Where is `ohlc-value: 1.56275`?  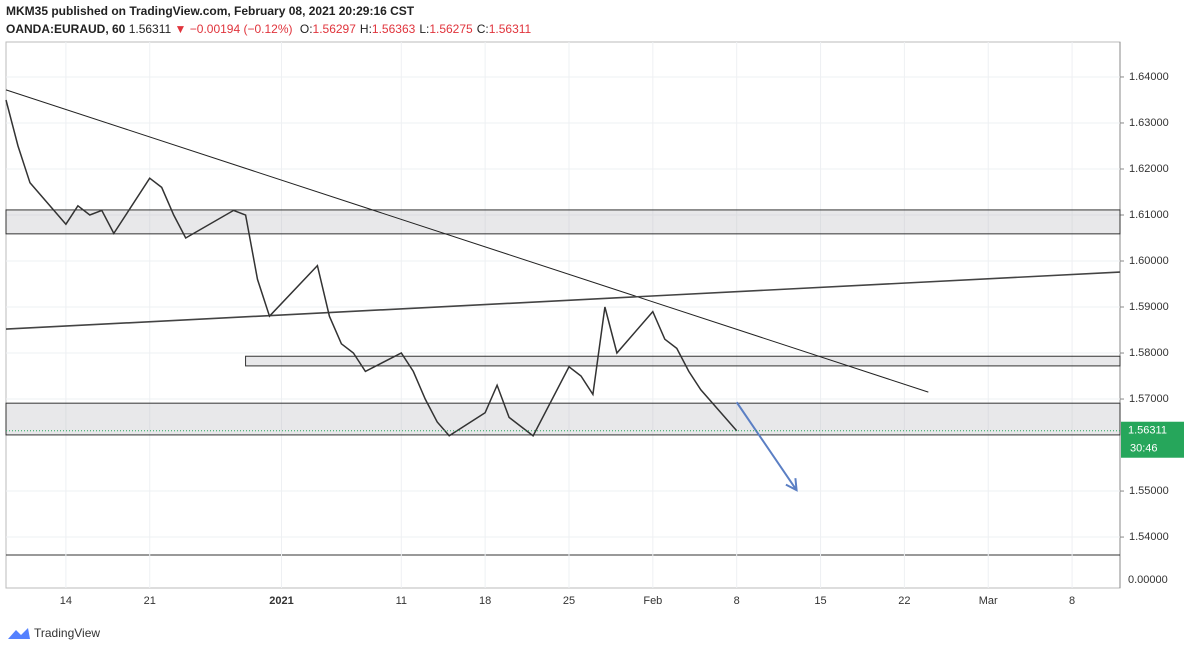
ohlc-value: 1.56275 is located at coordinates (451, 29).